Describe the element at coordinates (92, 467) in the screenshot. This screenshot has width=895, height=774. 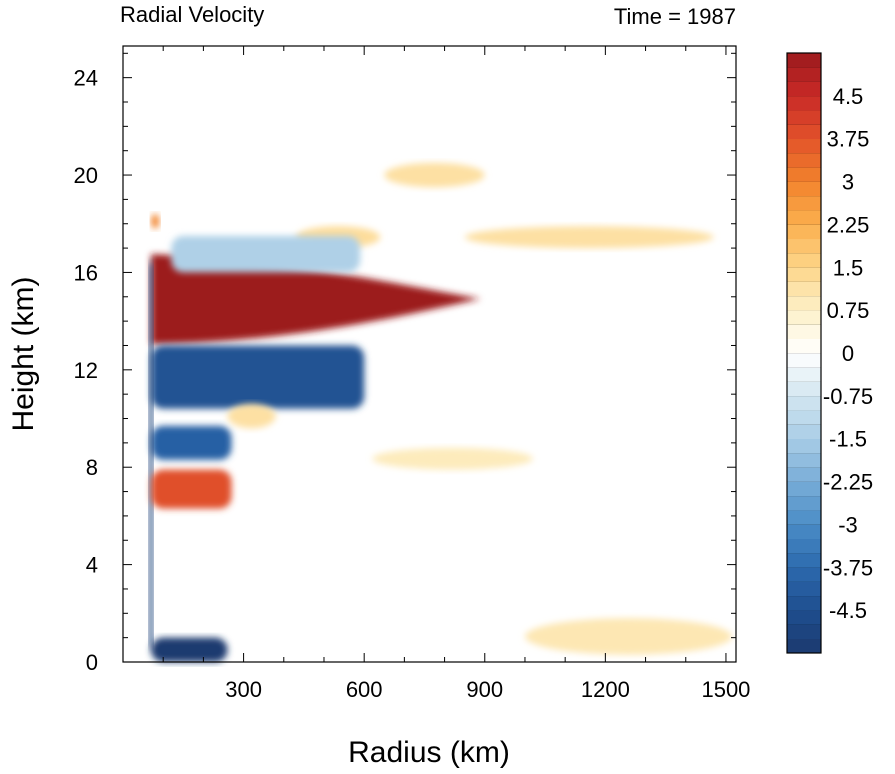
I see `y-tick-label: 8` at that location.